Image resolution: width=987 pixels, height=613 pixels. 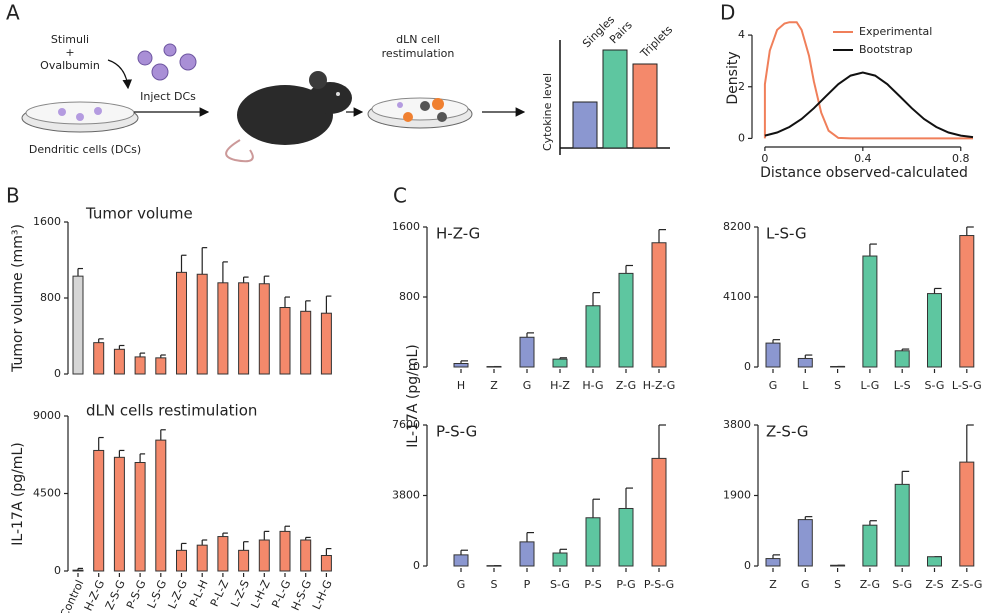 I want to click on y-axis-label: IL-17A (pg/mL), so click(x=18, y=493).